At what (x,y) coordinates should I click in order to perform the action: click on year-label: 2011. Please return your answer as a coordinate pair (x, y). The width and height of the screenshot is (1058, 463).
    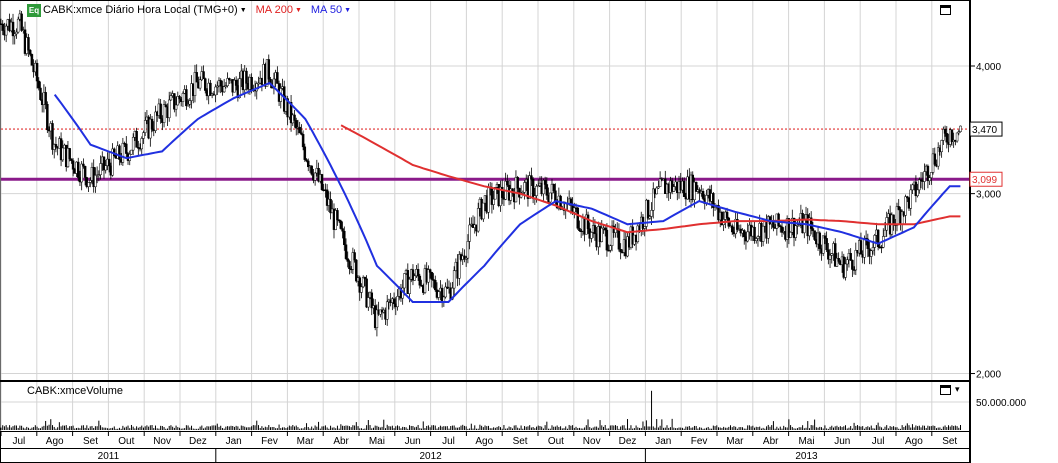
    Looking at the image, I should click on (109, 456).